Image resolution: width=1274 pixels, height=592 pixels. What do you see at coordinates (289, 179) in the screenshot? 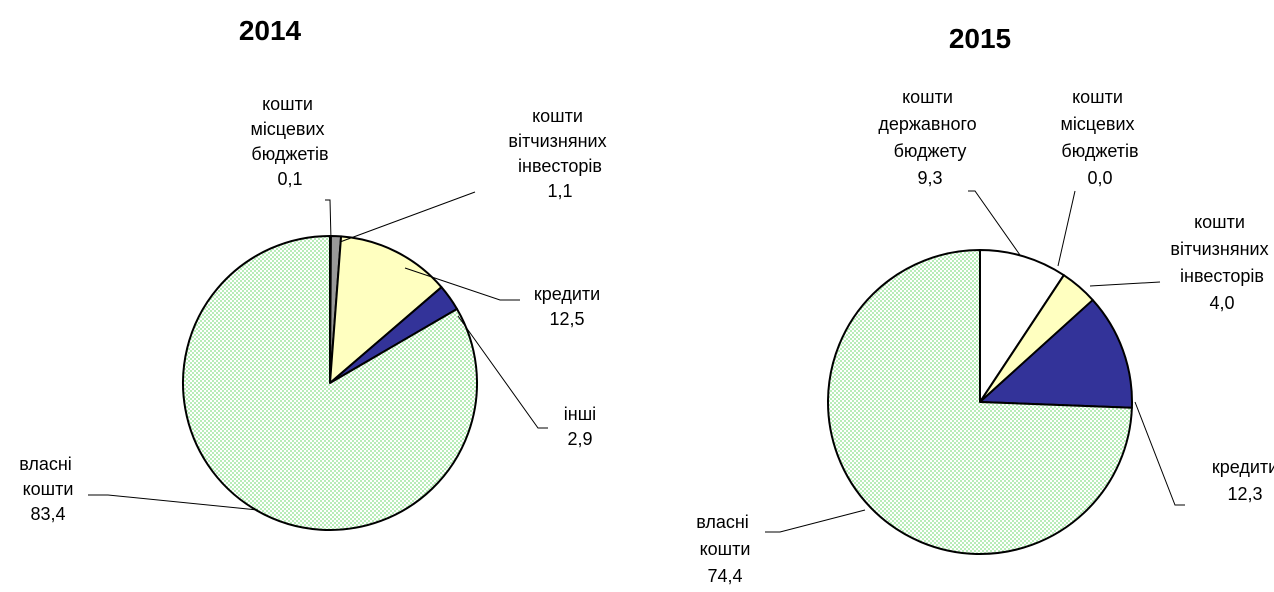
I see `slice-value: 0,1` at bounding box center [289, 179].